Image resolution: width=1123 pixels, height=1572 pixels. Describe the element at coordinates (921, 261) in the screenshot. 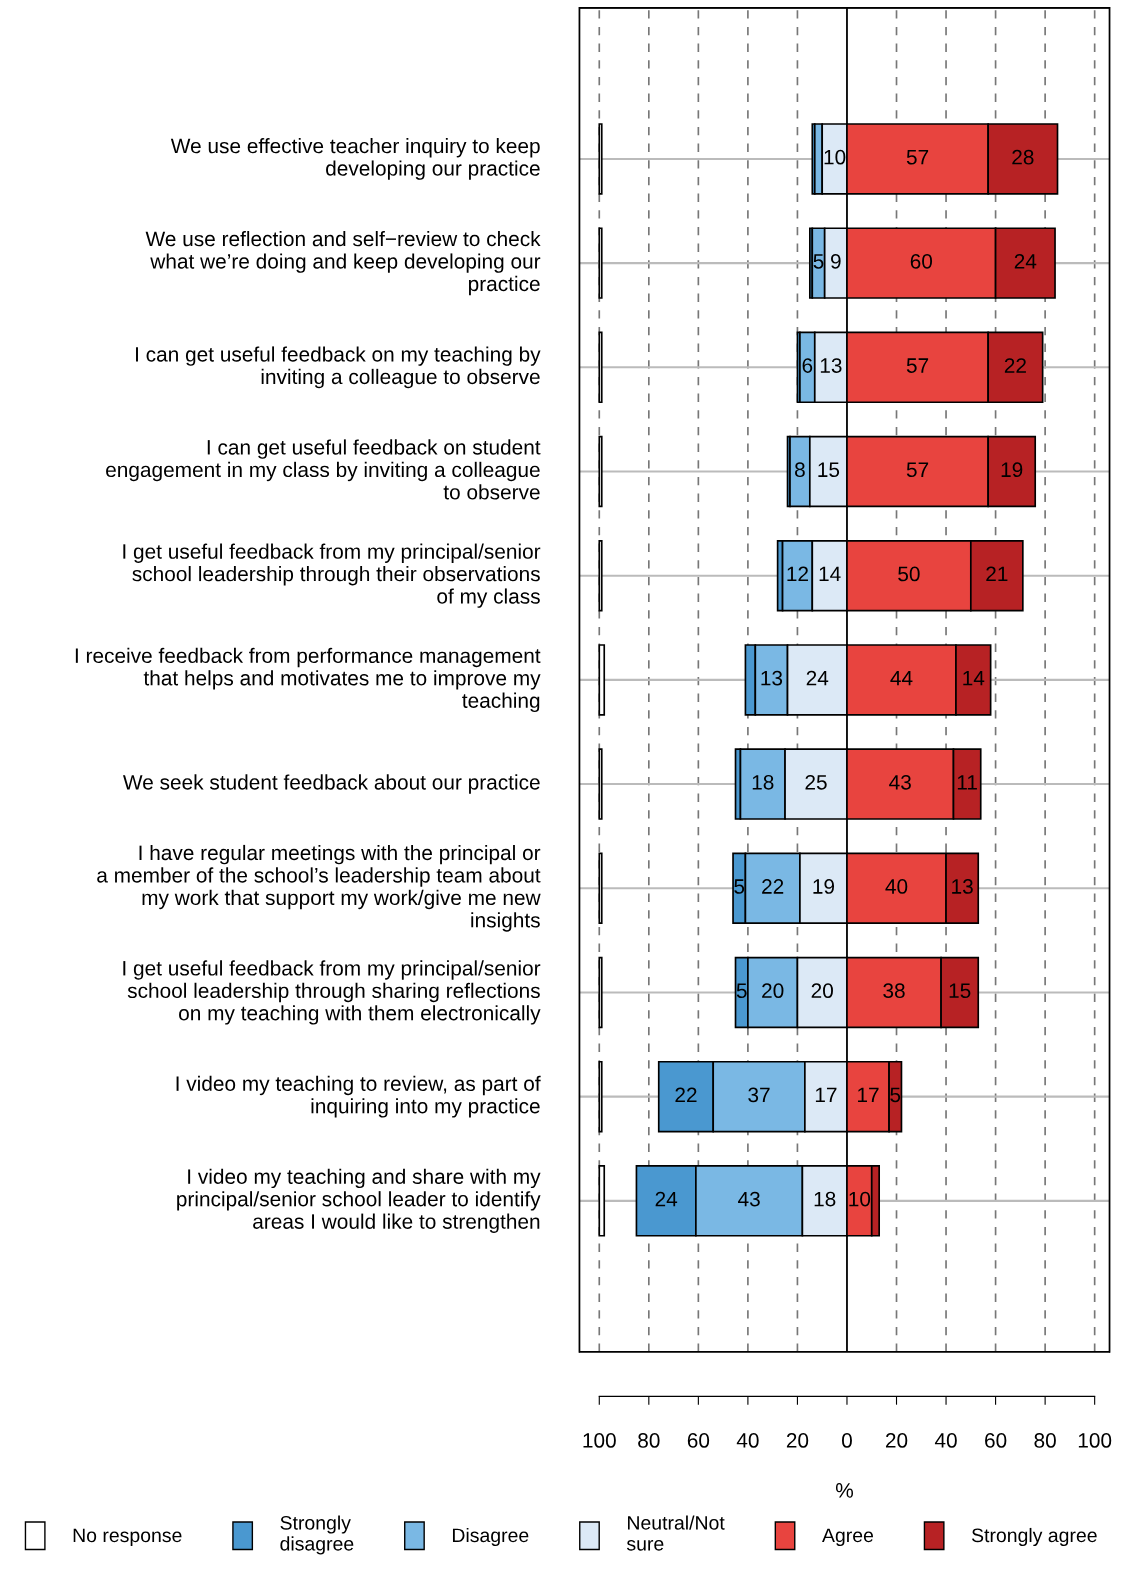

I see `data-label: 60` at that location.